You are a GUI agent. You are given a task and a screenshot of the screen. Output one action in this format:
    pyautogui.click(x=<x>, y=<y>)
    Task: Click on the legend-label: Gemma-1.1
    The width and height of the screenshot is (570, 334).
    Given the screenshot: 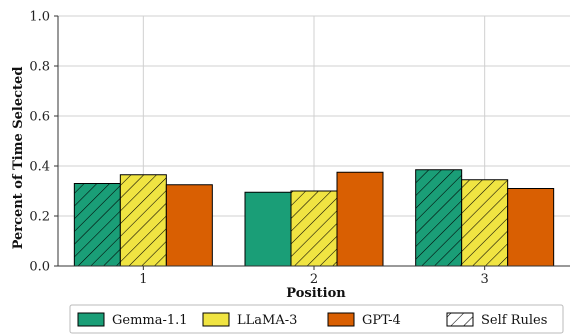 What is the action you would take?
    pyautogui.click(x=150, y=320)
    